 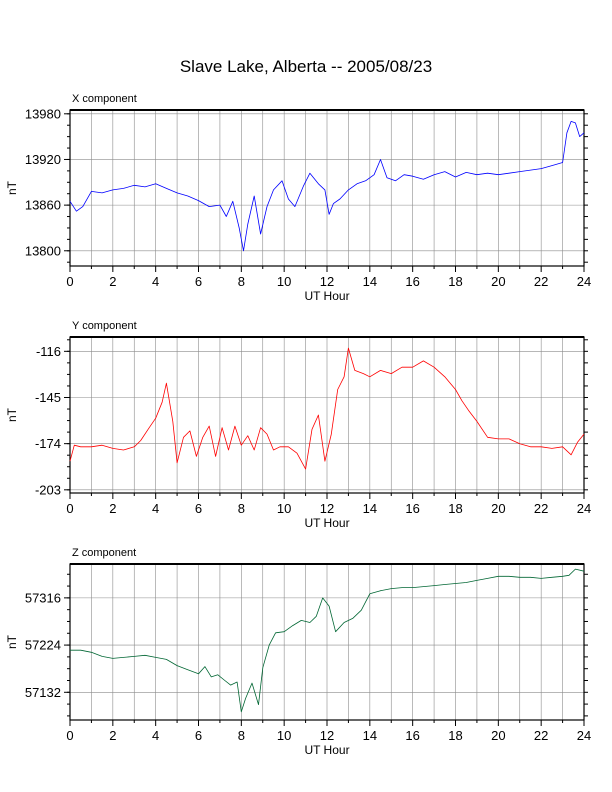 What do you see at coordinates (43, 597) in the screenshot?
I see `y-tick-label: 57316` at bounding box center [43, 597].